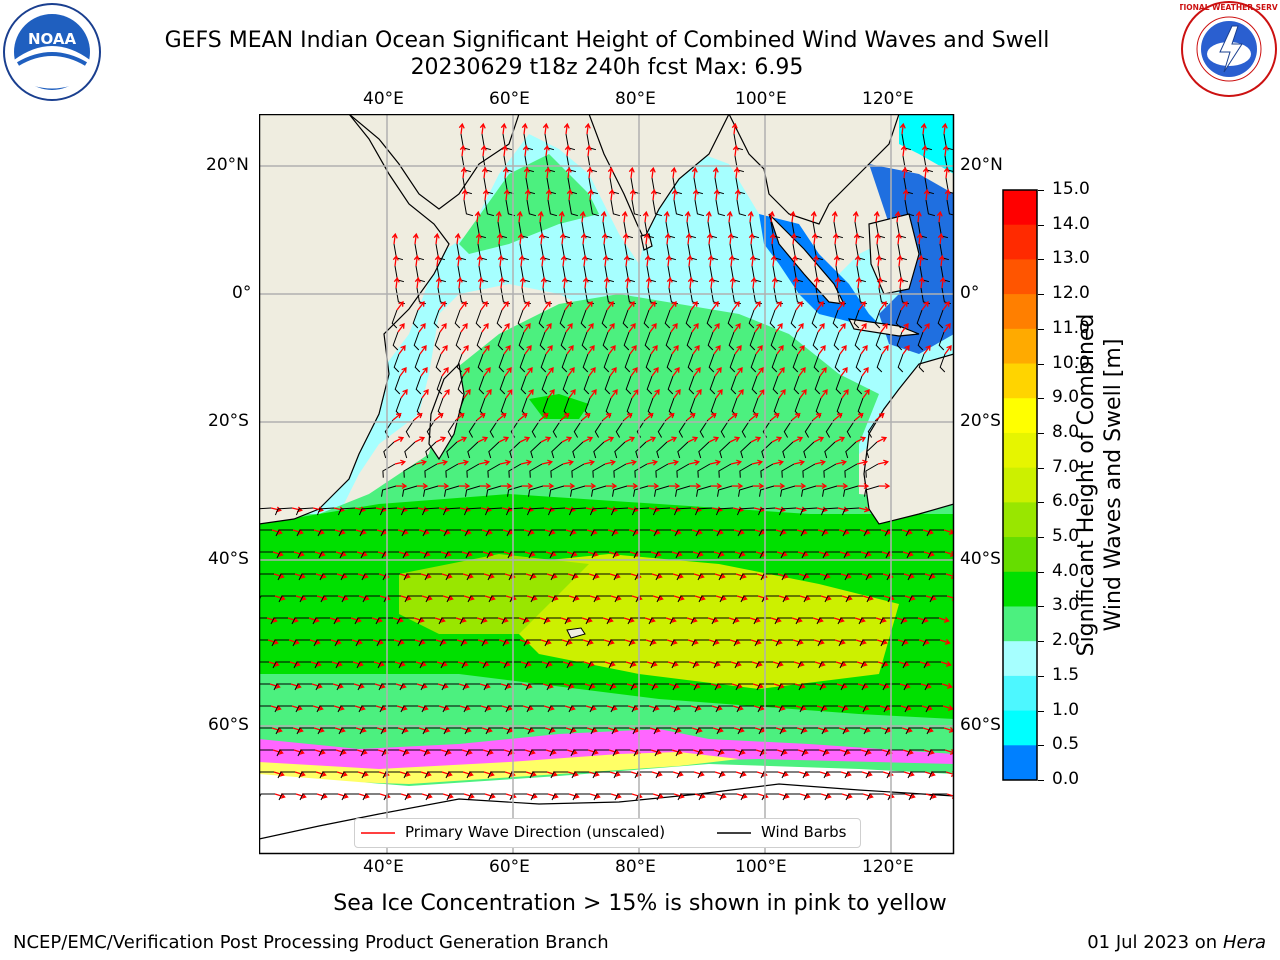  Describe the element at coordinates (1113, 485) in the screenshot. I see `colorbar-label-line2: Wind Waves and Swell [m]` at that location.